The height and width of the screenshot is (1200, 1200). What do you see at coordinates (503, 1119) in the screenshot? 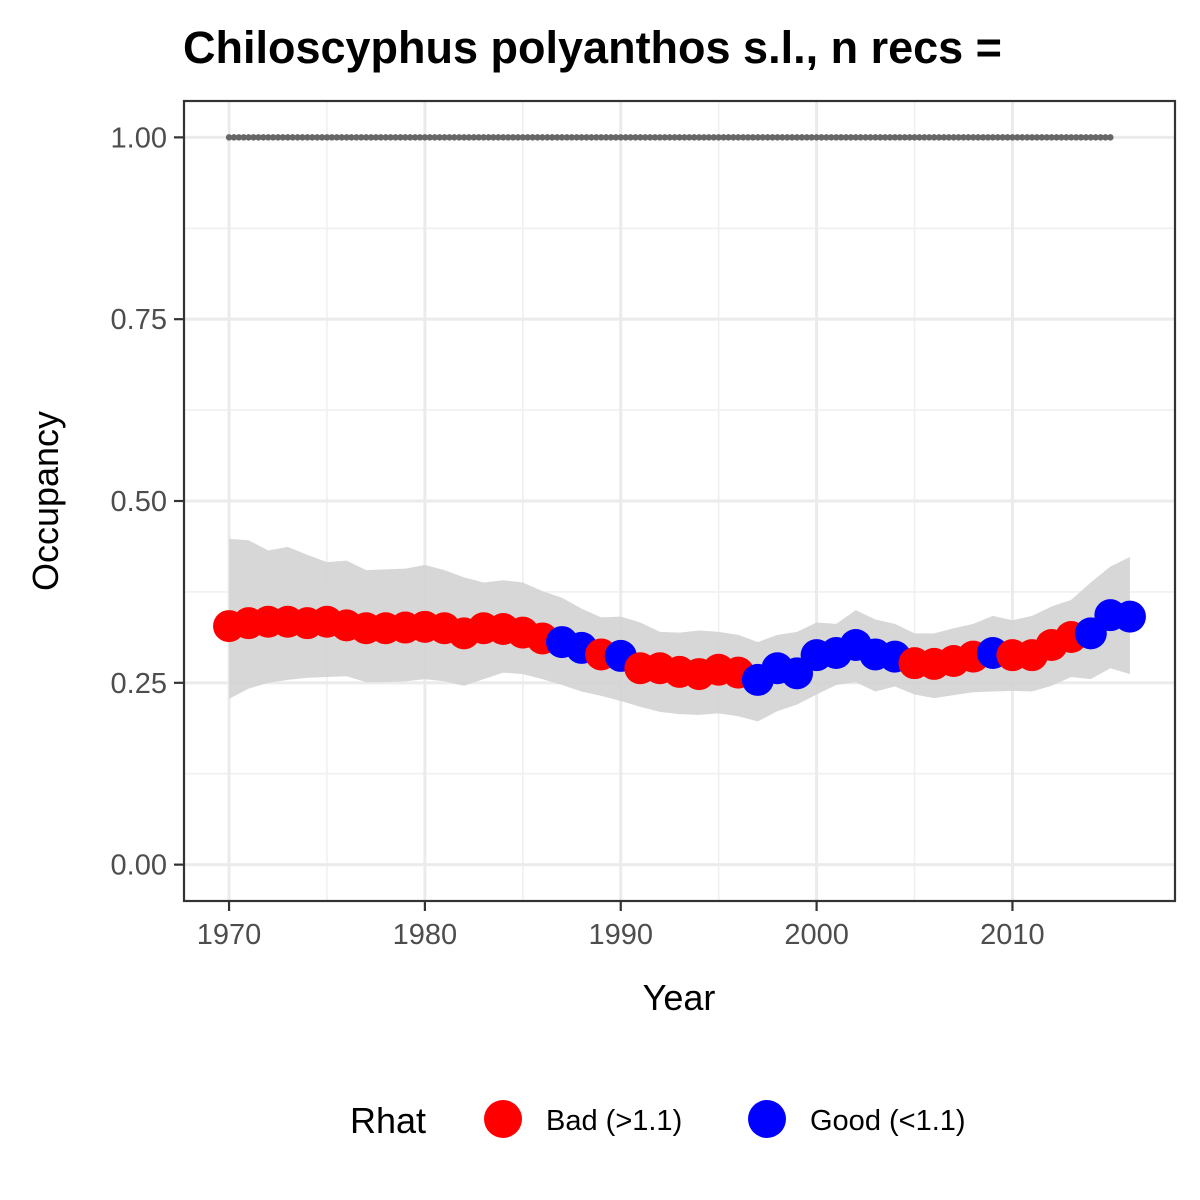
I see `legend-key-bad` at bounding box center [503, 1119].